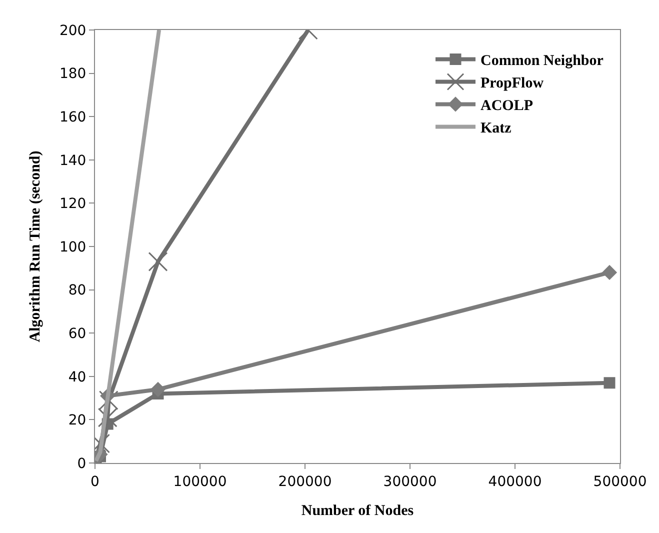 This screenshot has width=659, height=533. Describe the element at coordinates (620, 482) in the screenshot. I see `x-tick-label: 500000` at that location.